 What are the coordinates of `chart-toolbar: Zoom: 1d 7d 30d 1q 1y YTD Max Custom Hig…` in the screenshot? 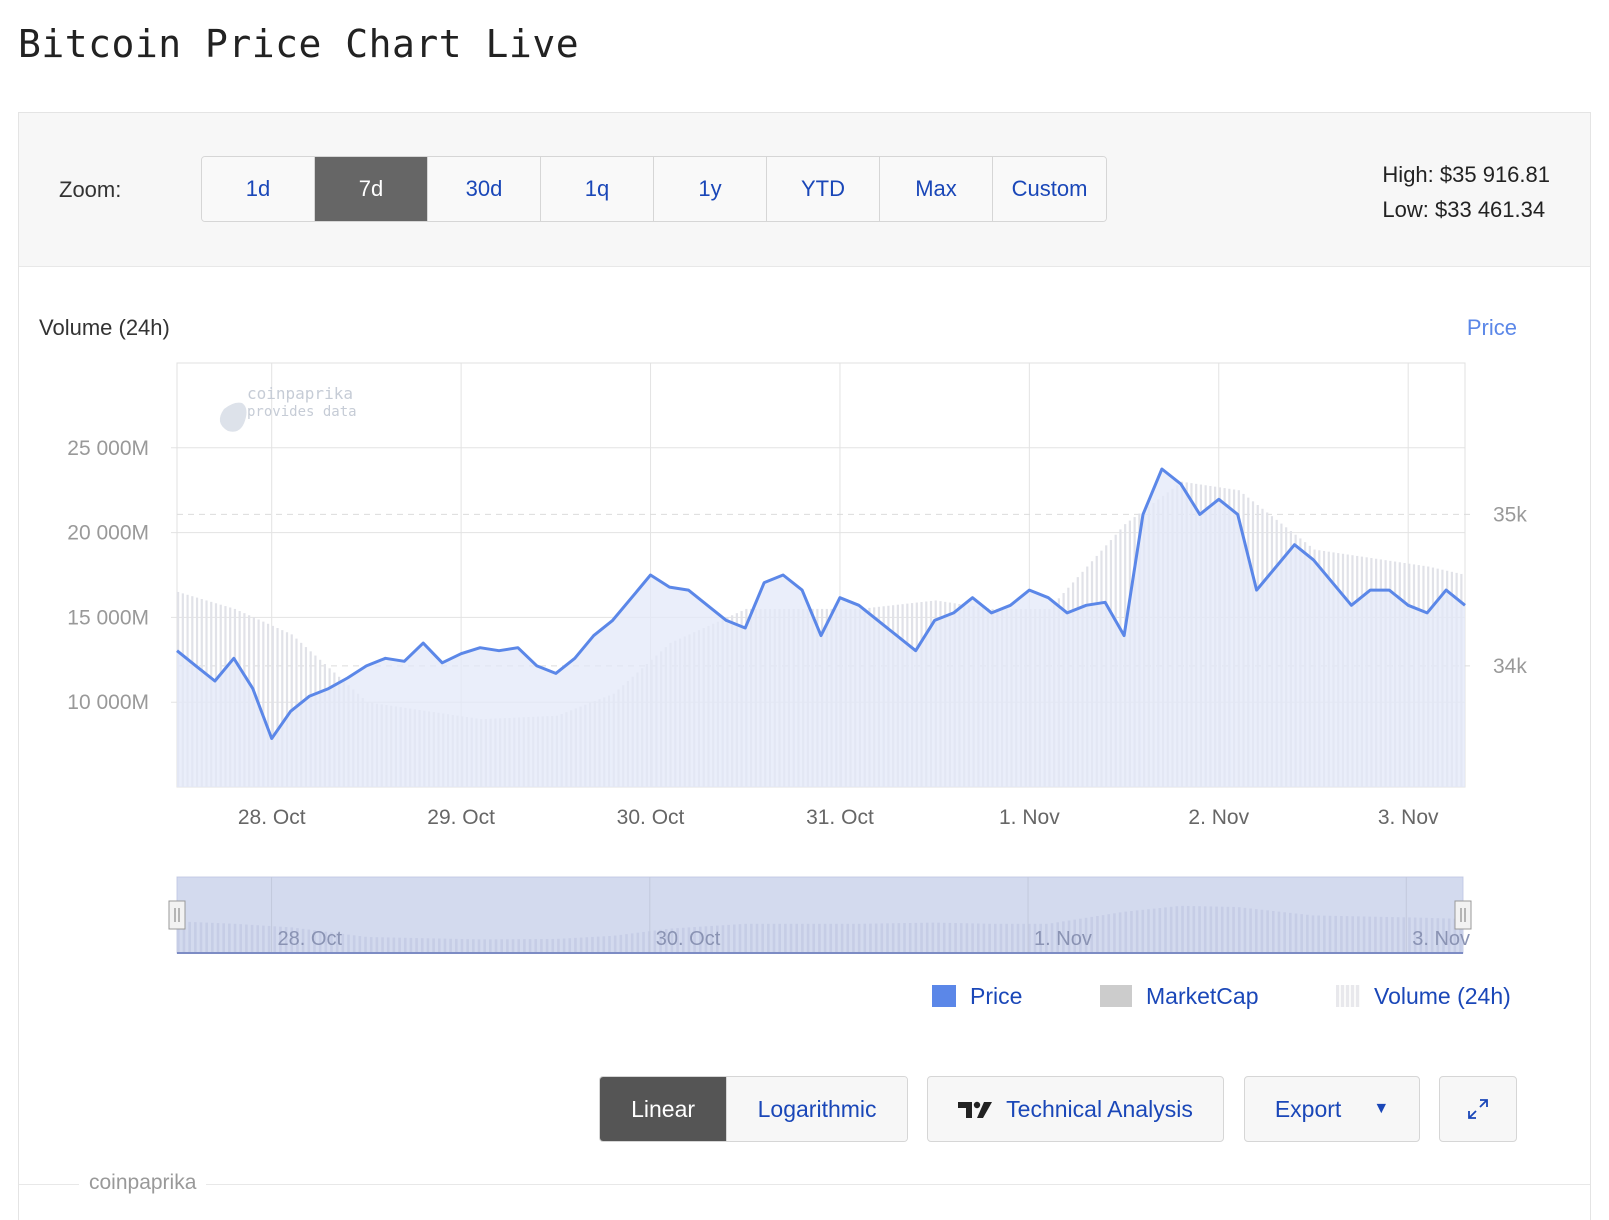 It's located at (804, 190).